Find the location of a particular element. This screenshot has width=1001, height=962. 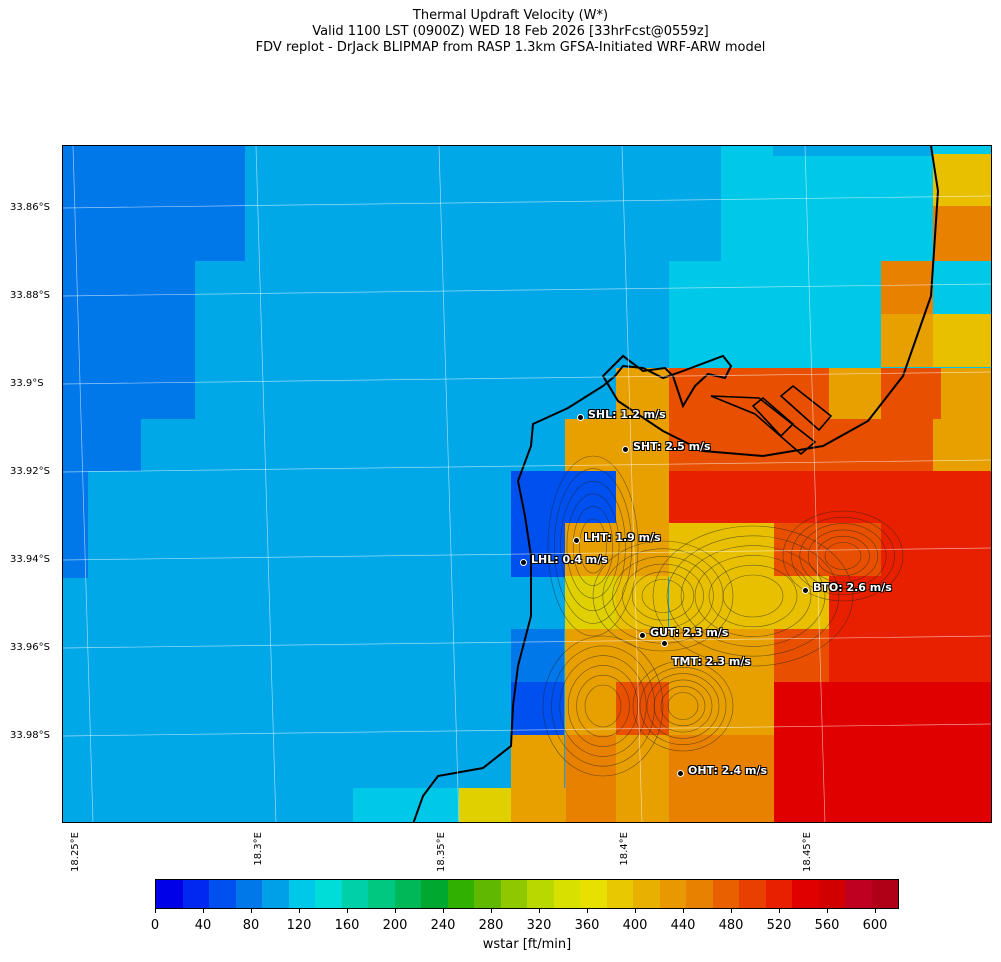

lat-label-4: 33.92°S is located at coordinates (30, 471).